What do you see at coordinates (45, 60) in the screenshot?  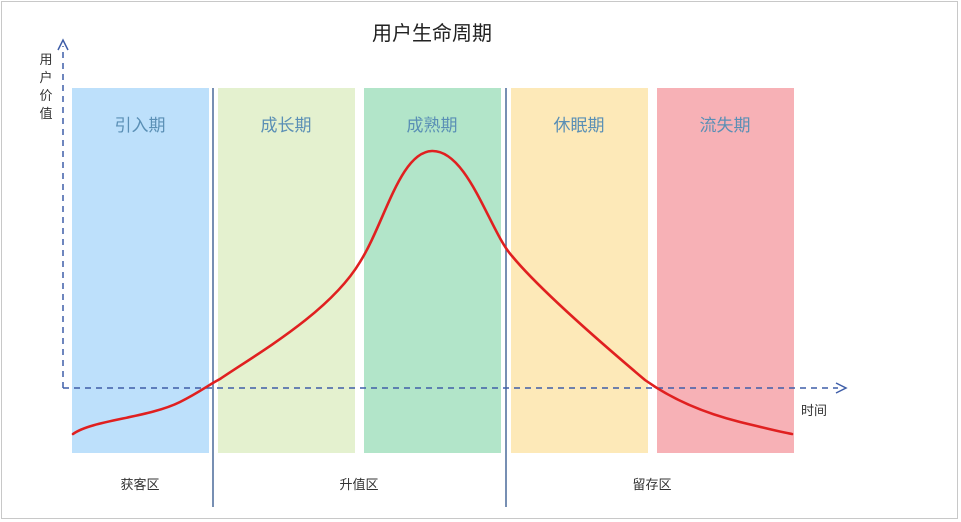 I see `y-axis-label-char: 用` at bounding box center [45, 60].